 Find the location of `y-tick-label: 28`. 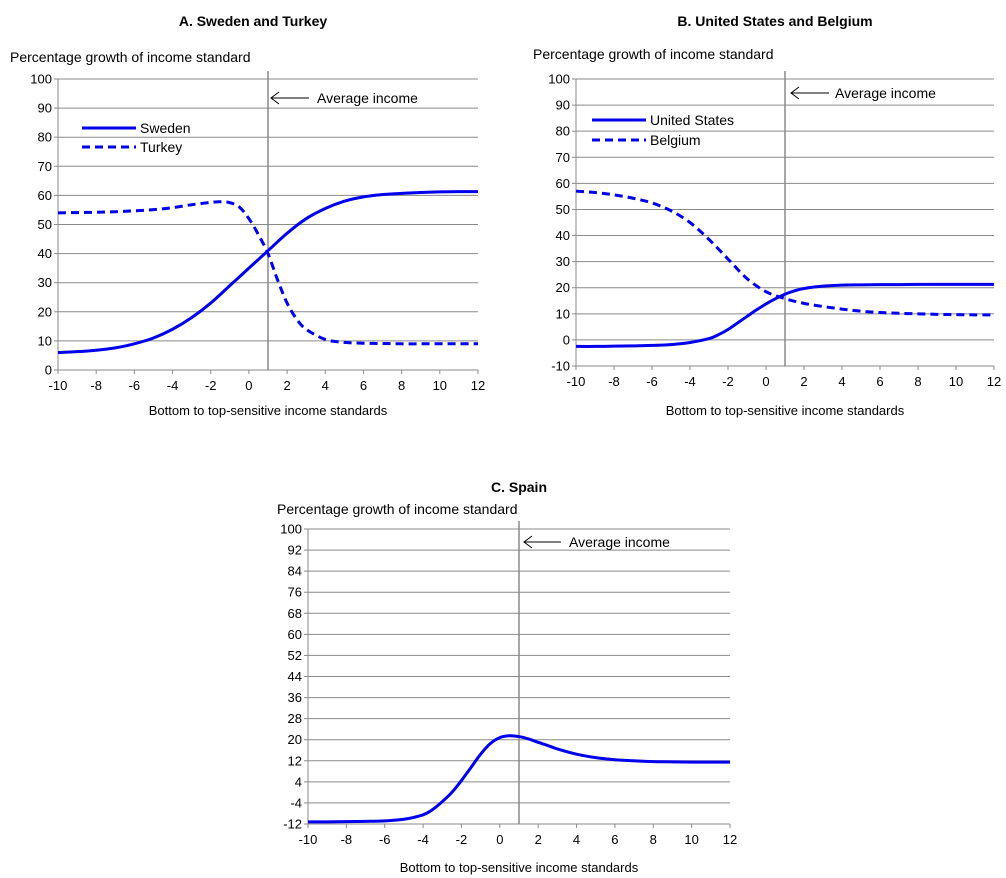

y-tick-label: 28 is located at coordinates (295, 718).